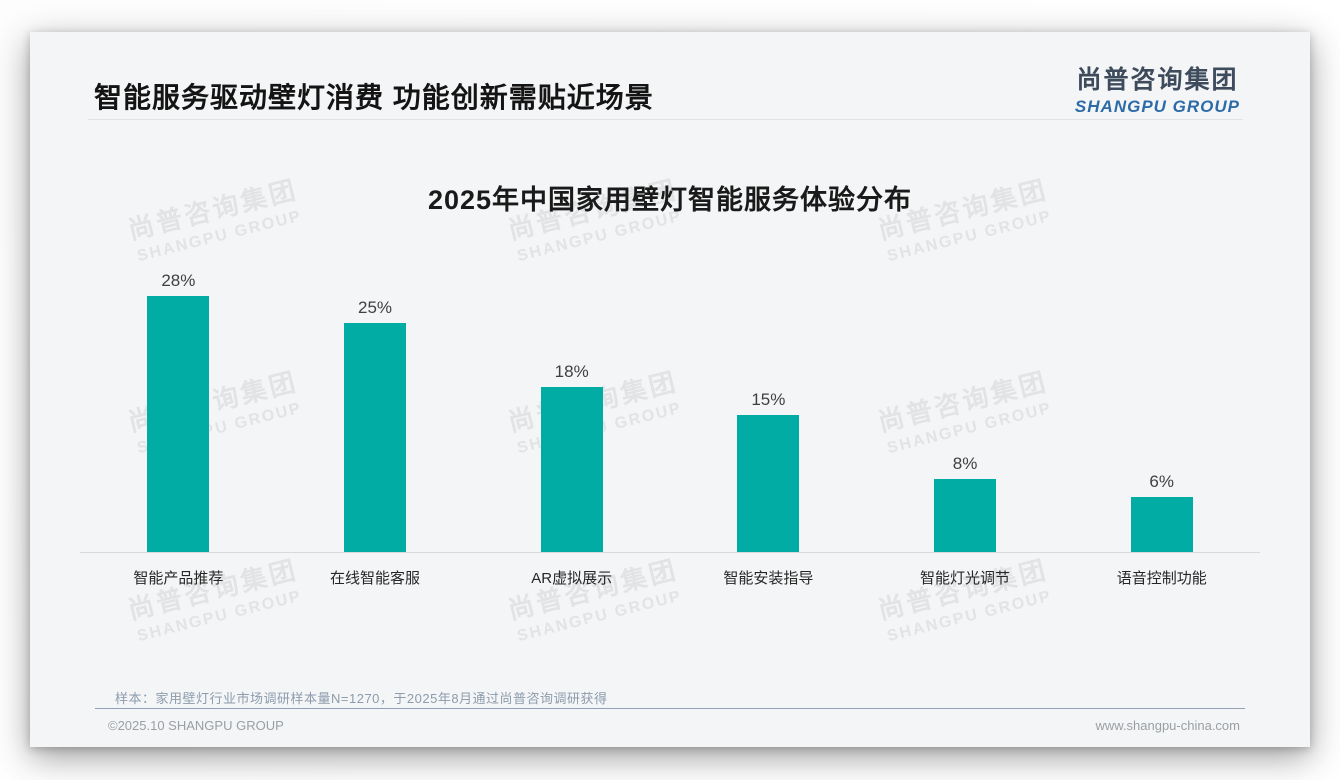  Describe the element at coordinates (196, 725) in the screenshot. I see `copyright-text: ©2025.10 SHANGPU GROUP` at that location.